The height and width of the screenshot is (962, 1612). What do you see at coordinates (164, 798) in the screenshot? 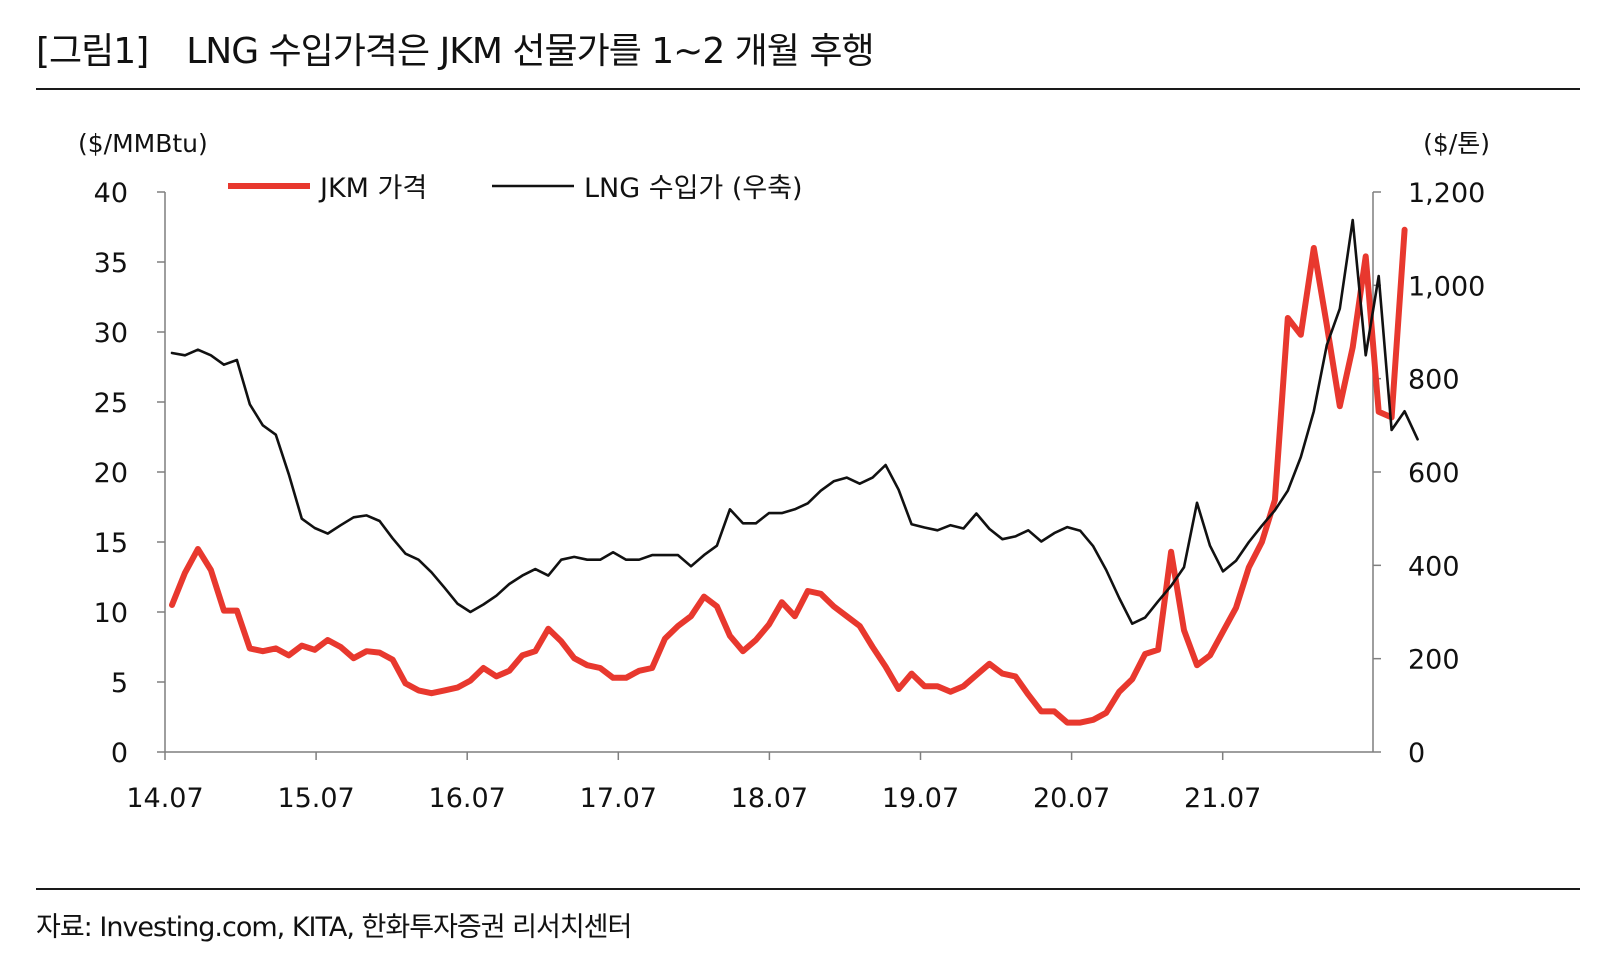
I see `x-tick-label: 14.07` at bounding box center [164, 798].